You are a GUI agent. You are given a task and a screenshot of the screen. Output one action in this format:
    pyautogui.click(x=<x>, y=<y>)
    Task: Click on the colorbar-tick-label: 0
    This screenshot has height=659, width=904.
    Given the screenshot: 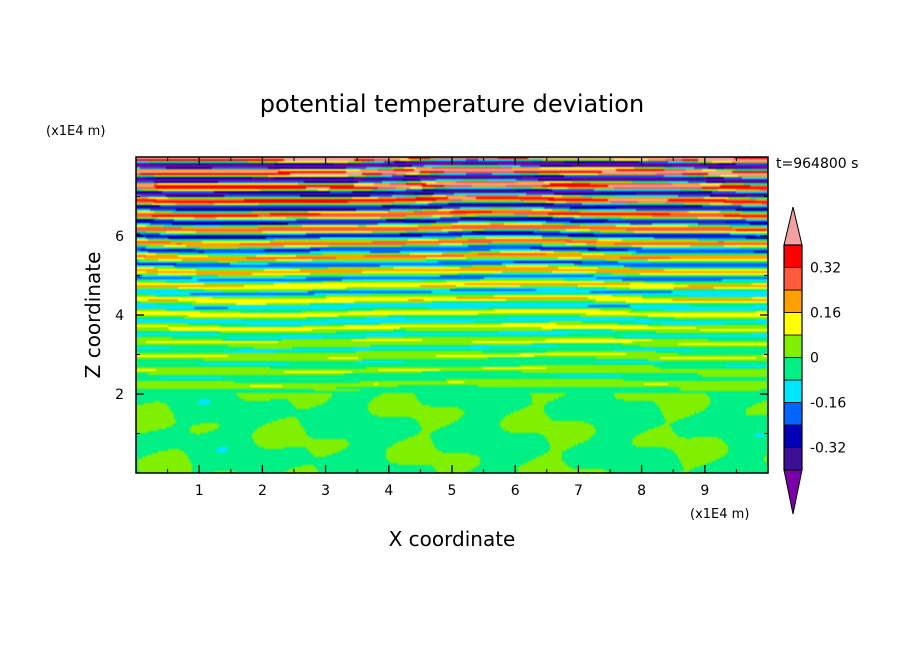 What is the action you would take?
    pyautogui.click(x=814, y=359)
    